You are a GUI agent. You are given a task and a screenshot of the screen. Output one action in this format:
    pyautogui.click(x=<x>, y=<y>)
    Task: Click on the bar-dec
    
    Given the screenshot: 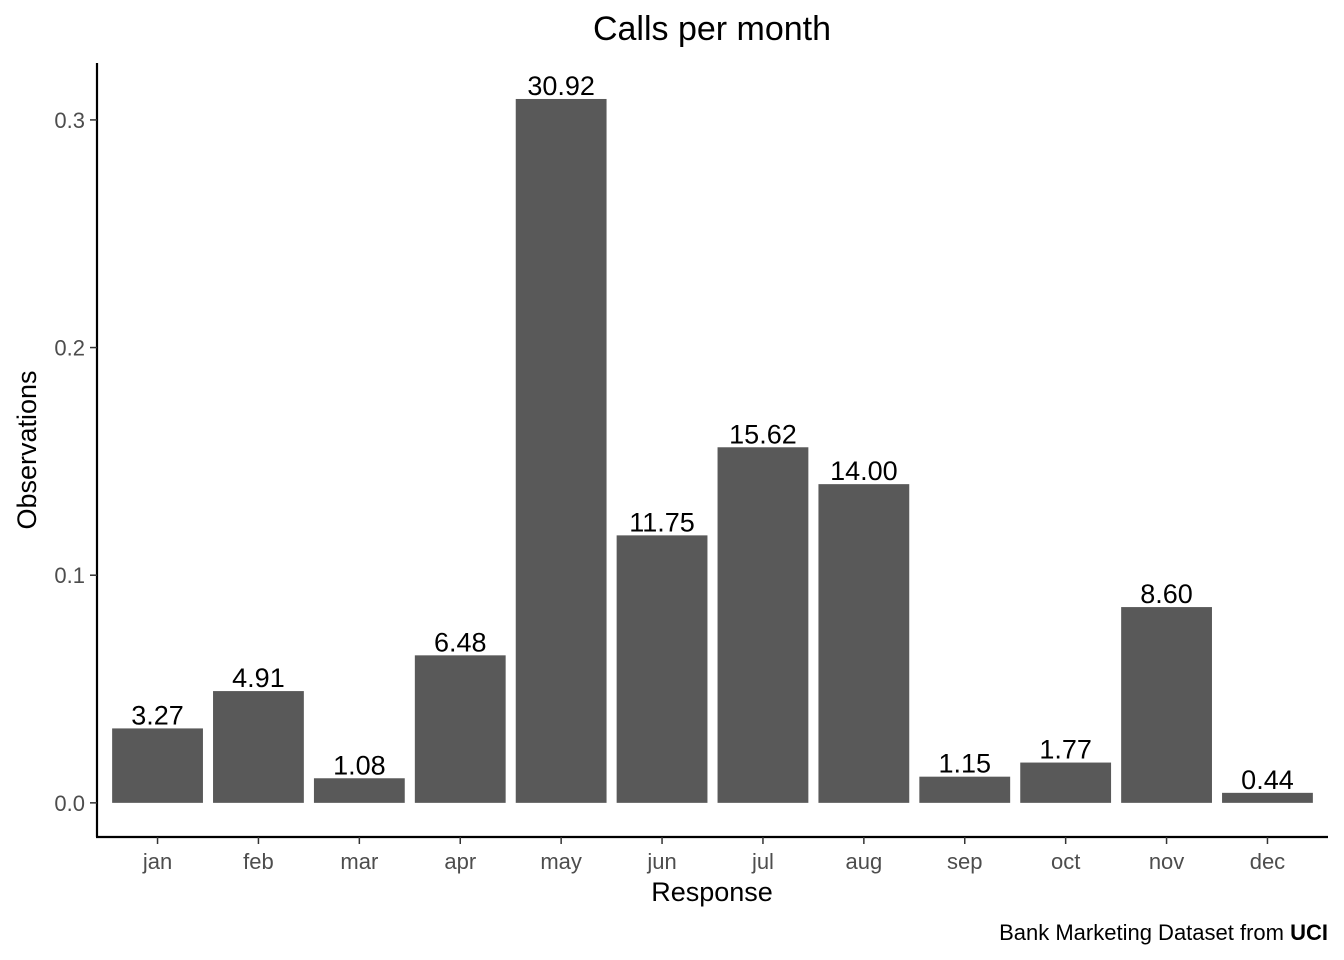 What is the action you would take?
    pyautogui.click(x=1267, y=797)
    